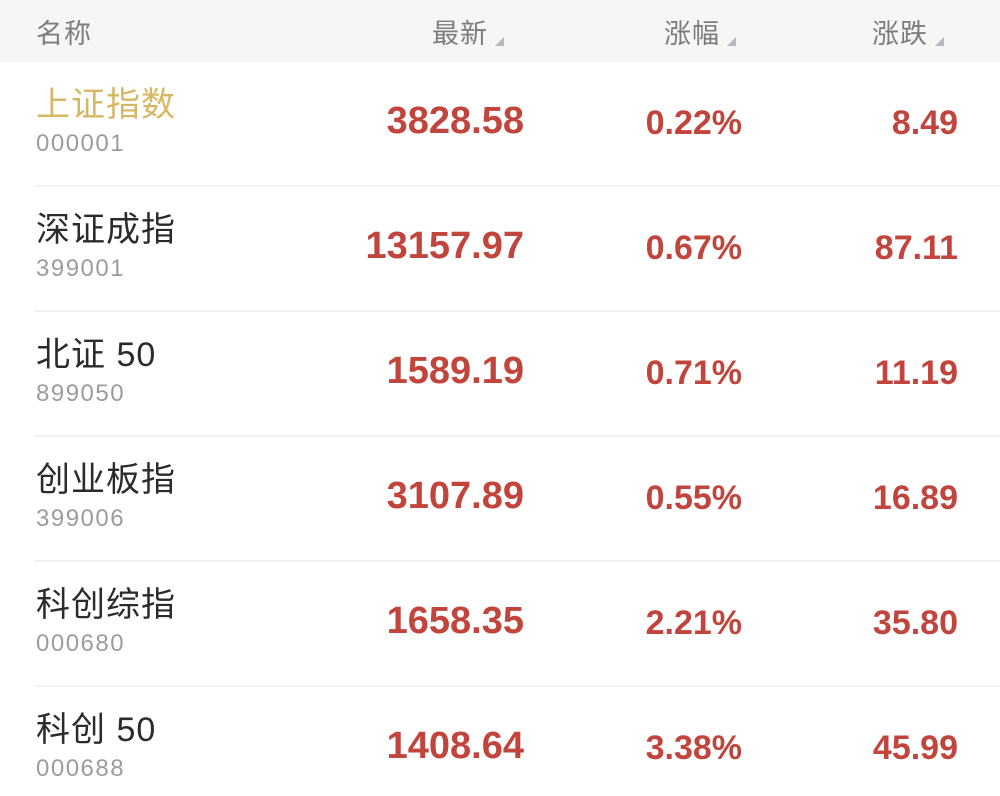 The image size is (1000, 796). What do you see at coordinates (915, 623) in the screenshot?
I see `change-value: 35.80` at bounding box center [915, 623].